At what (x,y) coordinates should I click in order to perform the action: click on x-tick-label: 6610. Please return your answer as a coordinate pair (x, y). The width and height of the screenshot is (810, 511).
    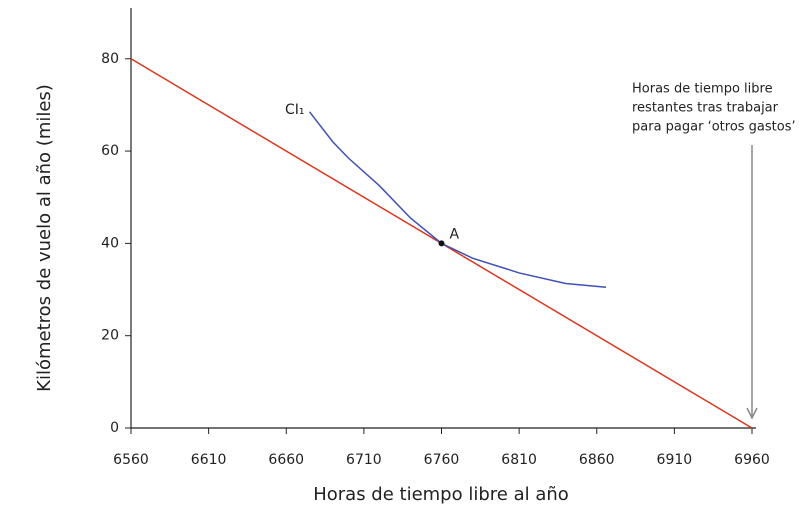
    Looking at the image, I should click on (209, 460).